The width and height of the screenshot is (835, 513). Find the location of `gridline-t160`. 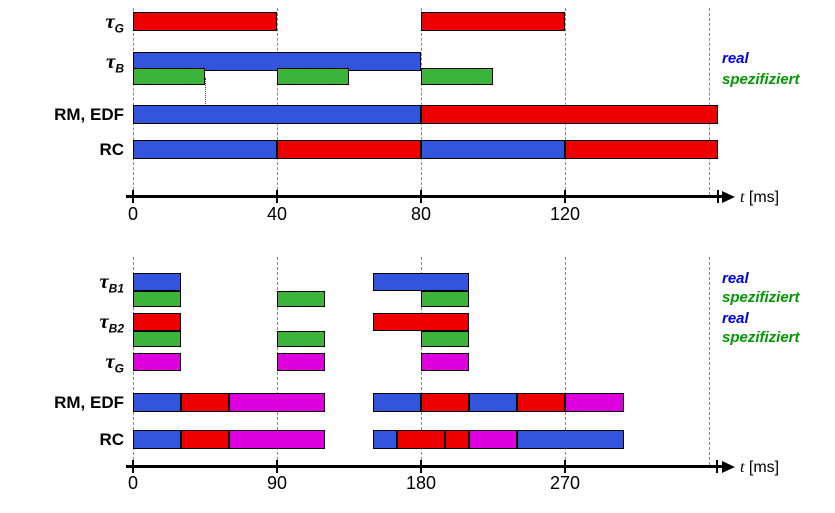

gridline-t160 is located at coordinates (709, 101).